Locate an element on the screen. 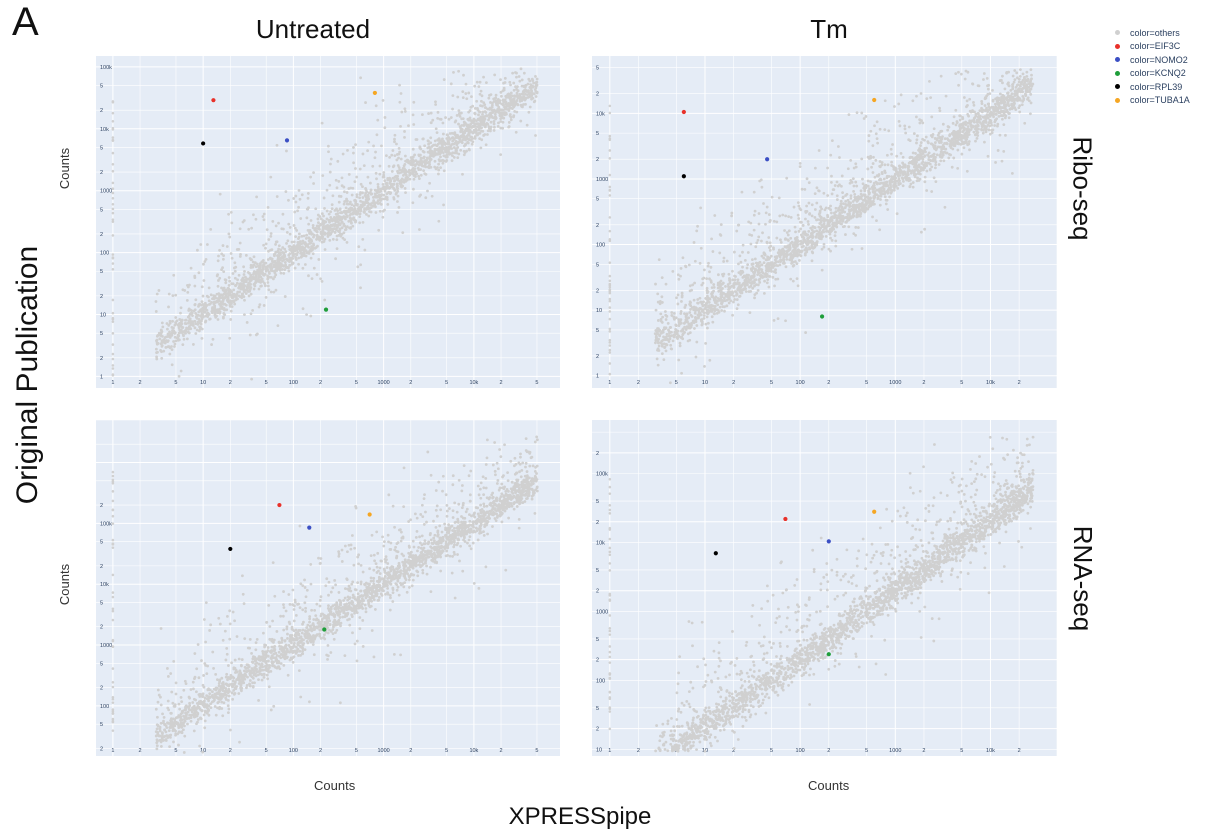 The height and width of the screenshot is (833, 1210). y-tick-label: 2 is located at coordinates (597, 226).